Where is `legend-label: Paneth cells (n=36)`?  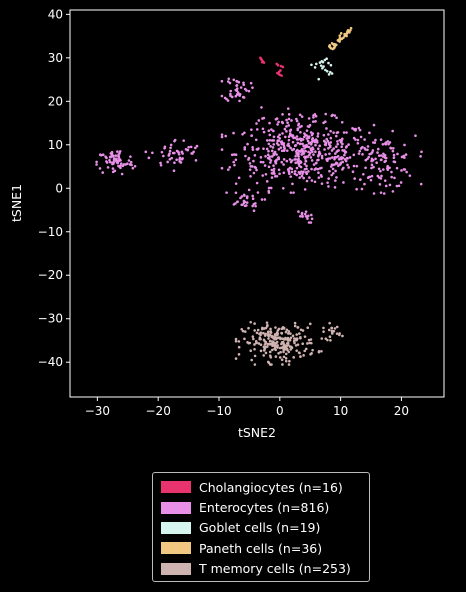
legend-label: Paneth cells (n=36) is located at coordinates (261, 548).